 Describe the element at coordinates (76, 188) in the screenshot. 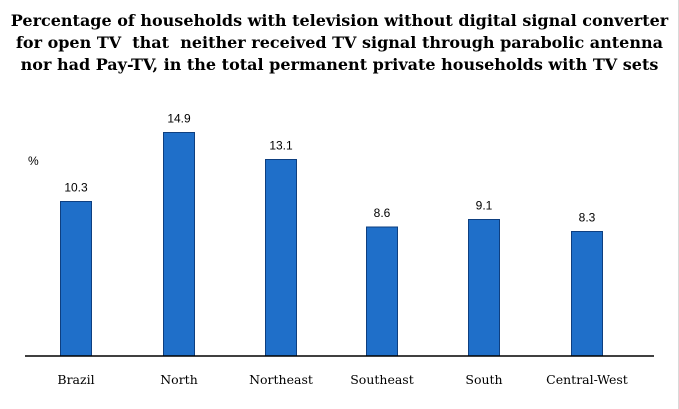

I see `value-label-brazil: 10.3` at that location.